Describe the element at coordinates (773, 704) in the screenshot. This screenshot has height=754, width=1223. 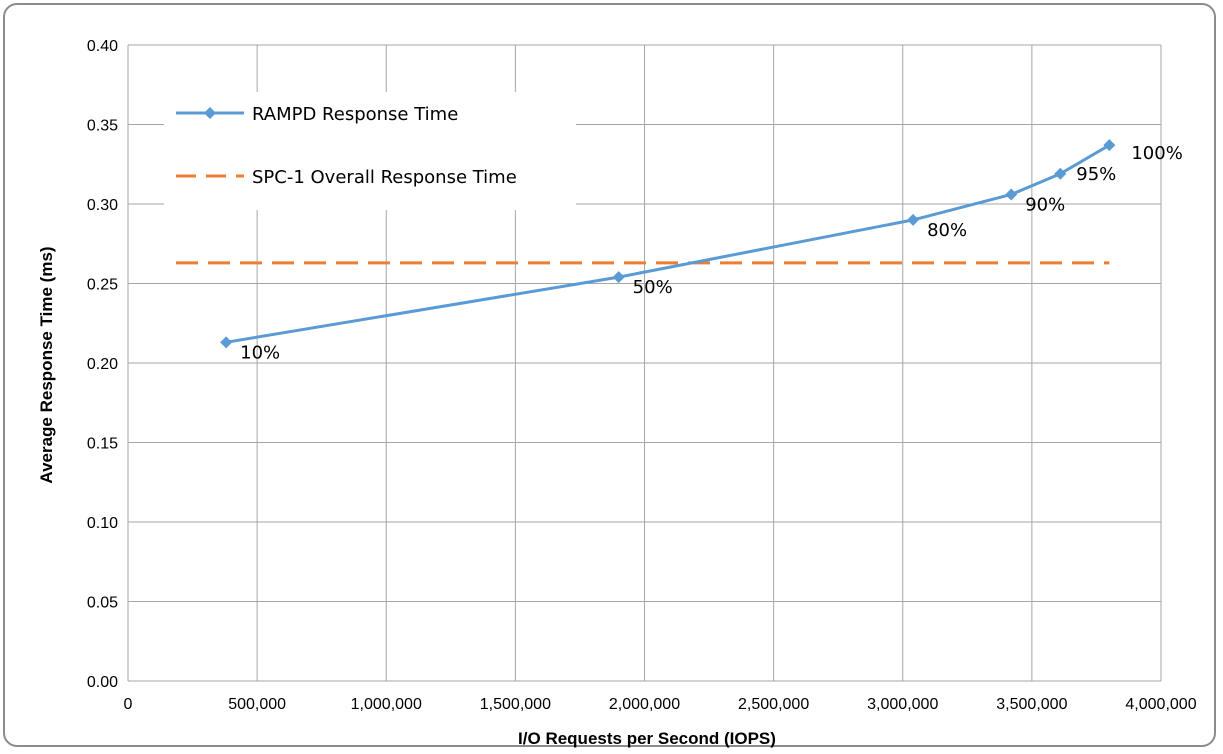
I see `x-tick-label: 2,500,000` at that location.